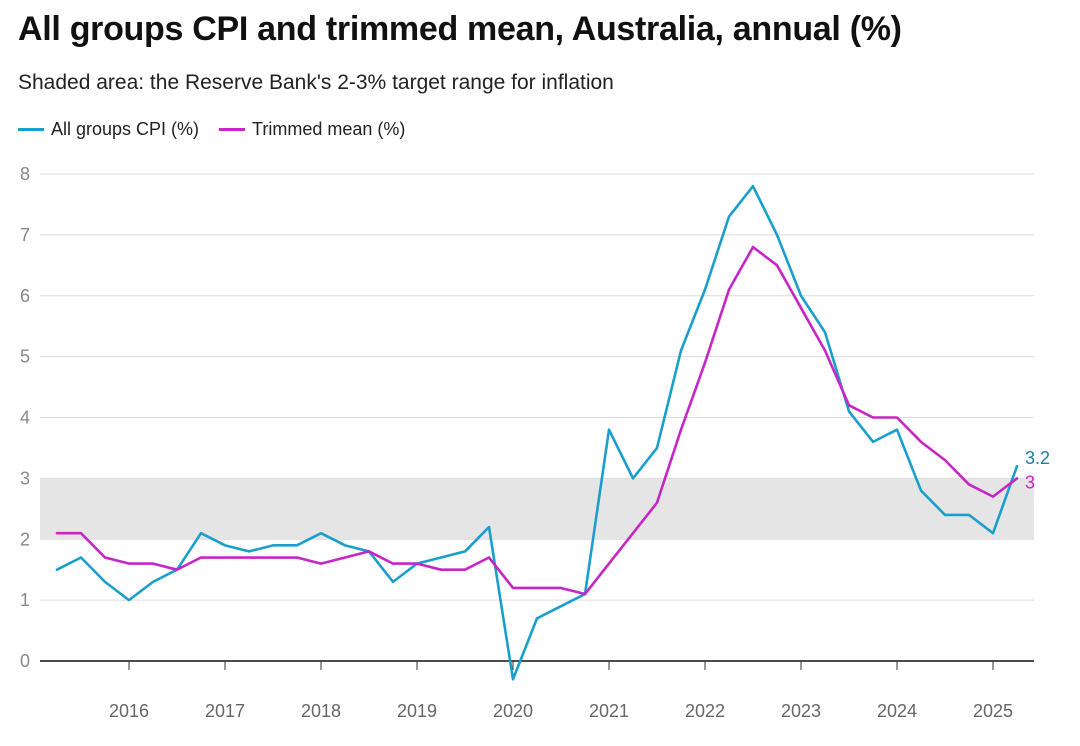 This screenshot has width=1080, height=746. Describe the element at coordinates (25, 235) in the screenshot. I see `y-tick-label-7: 7` at that location.